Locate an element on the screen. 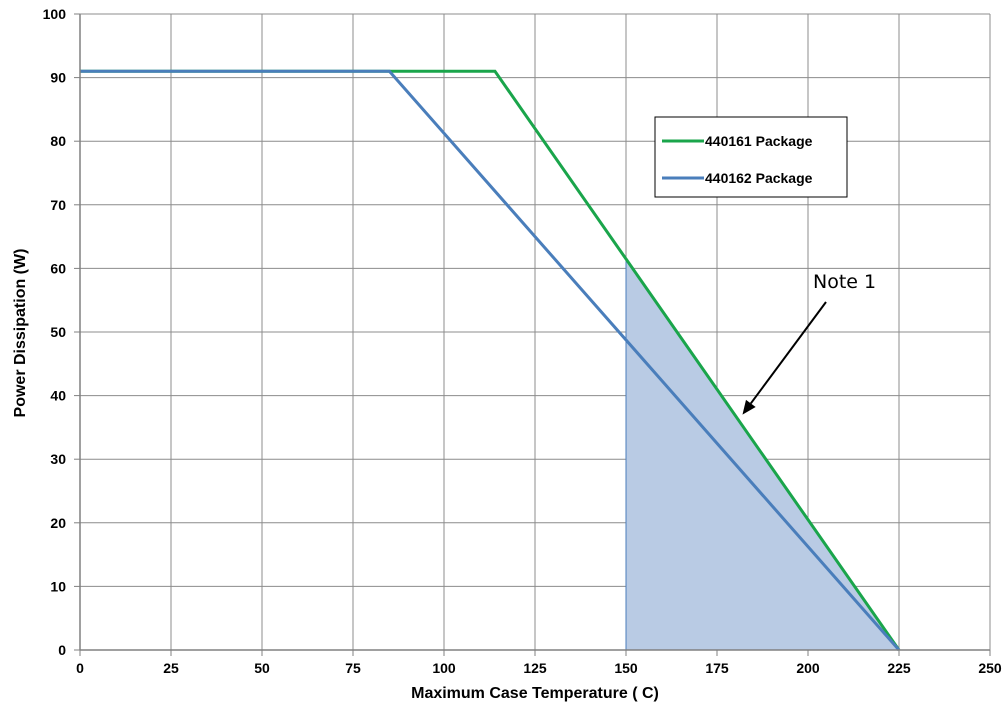  legend: 440161 Package 440162 Package is located at coordinates (751, 157).